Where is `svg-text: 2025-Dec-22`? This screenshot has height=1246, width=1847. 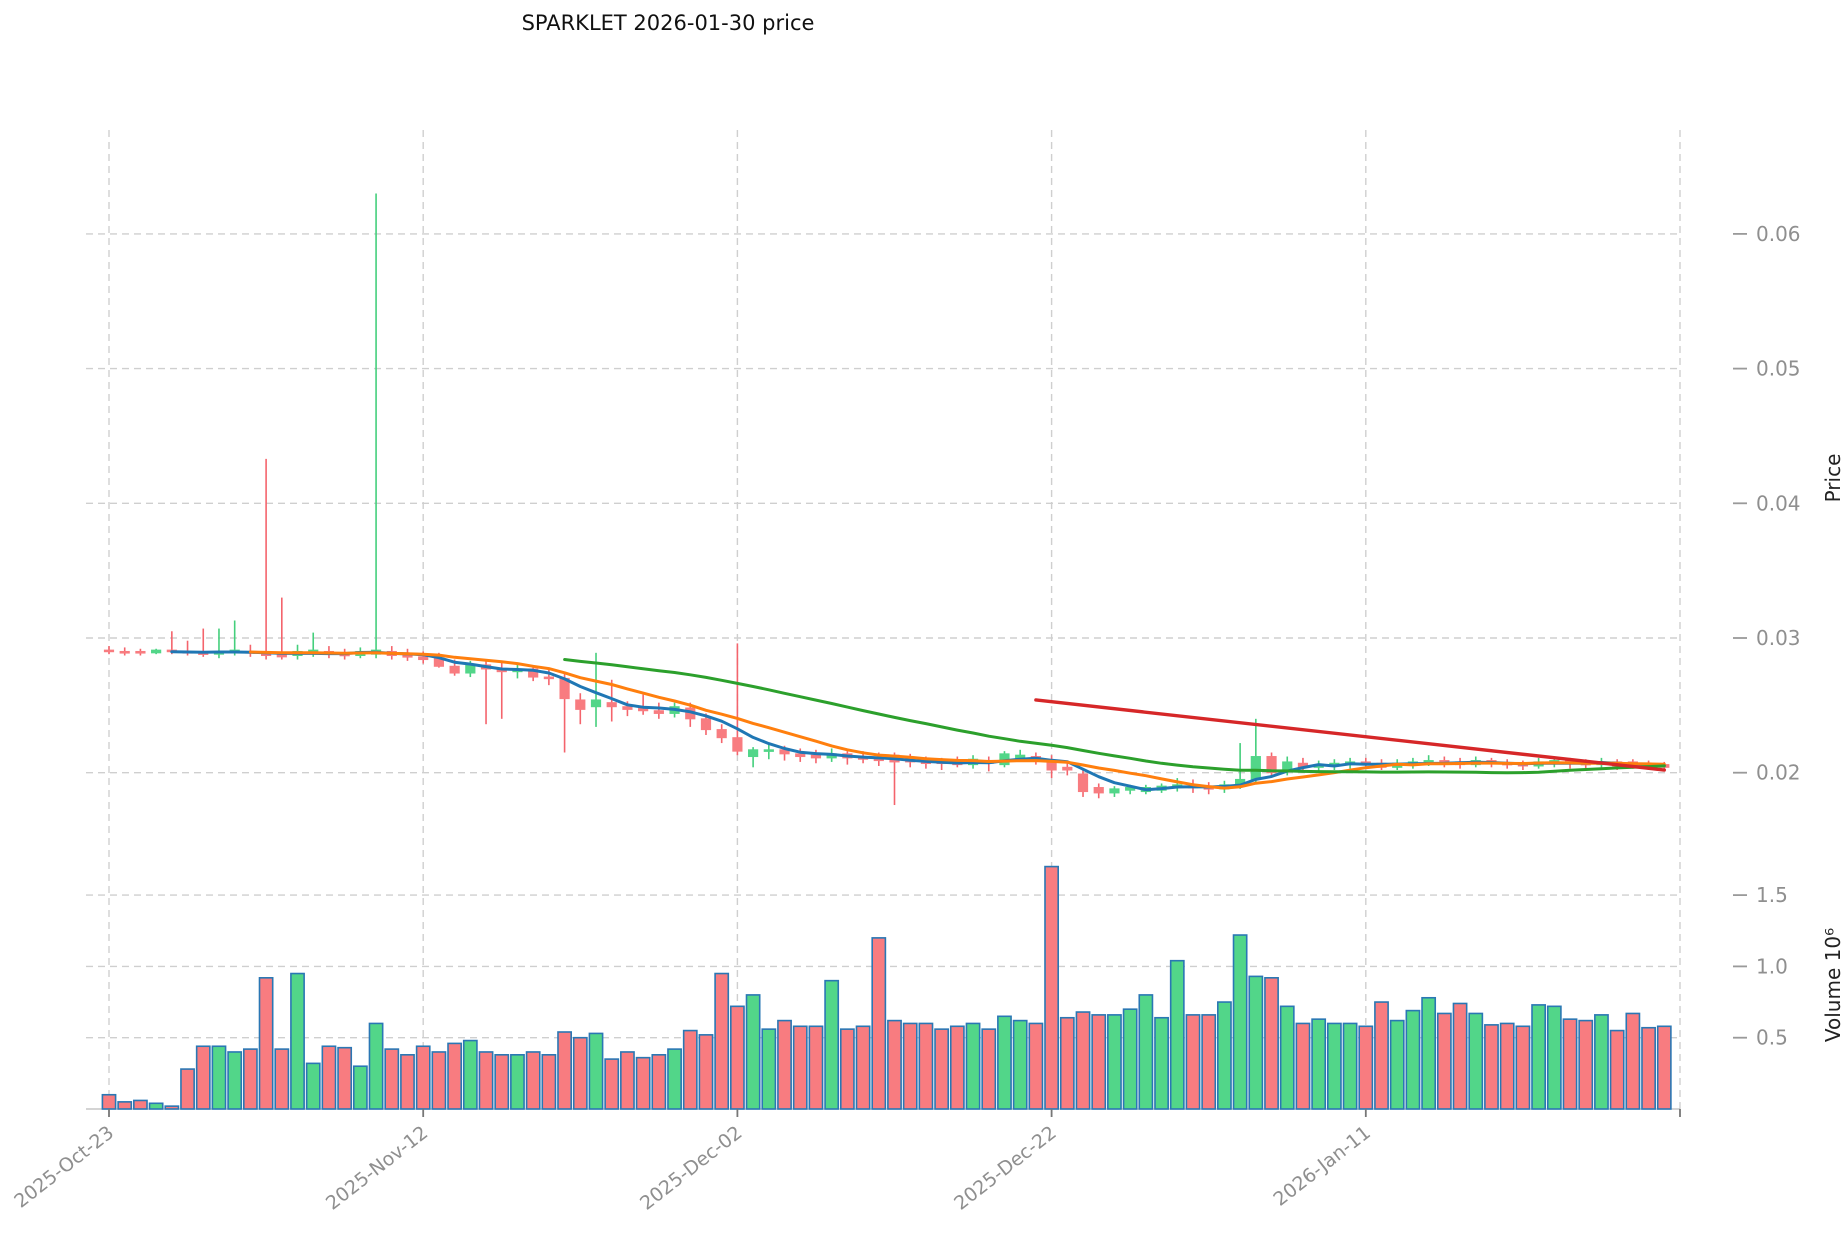 svg-text: 2025-Dec-22 is located at coordinates (1005, 1168).